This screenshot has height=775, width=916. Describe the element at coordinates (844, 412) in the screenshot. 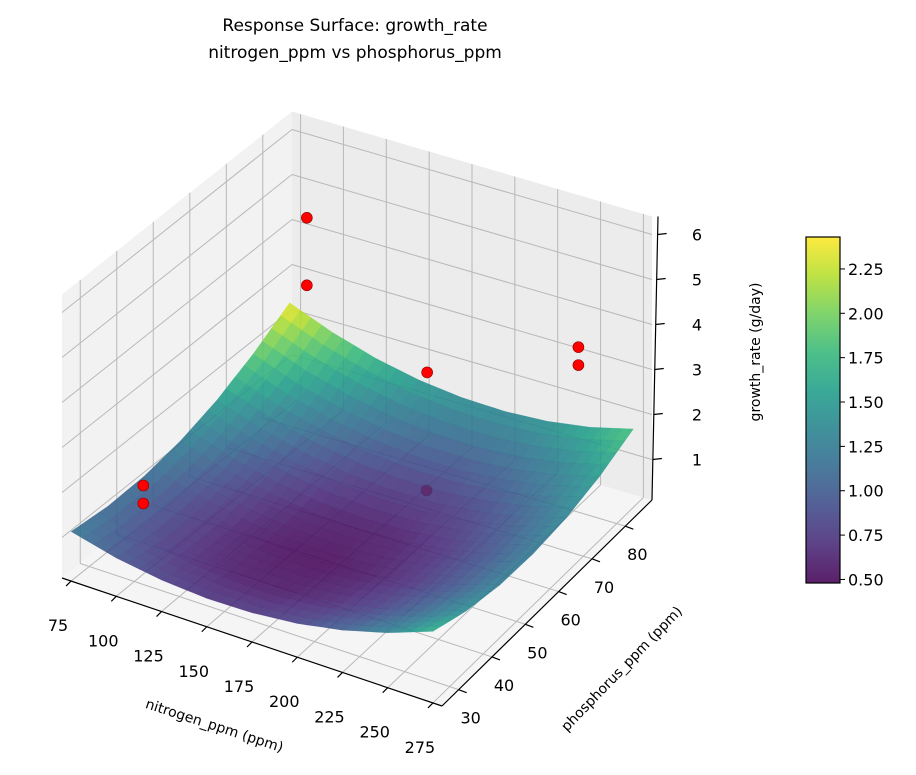

I see `colorbar: 0.50 0.75 1.00 1.25 1.50 1.75 2.00 2.25` at that location.